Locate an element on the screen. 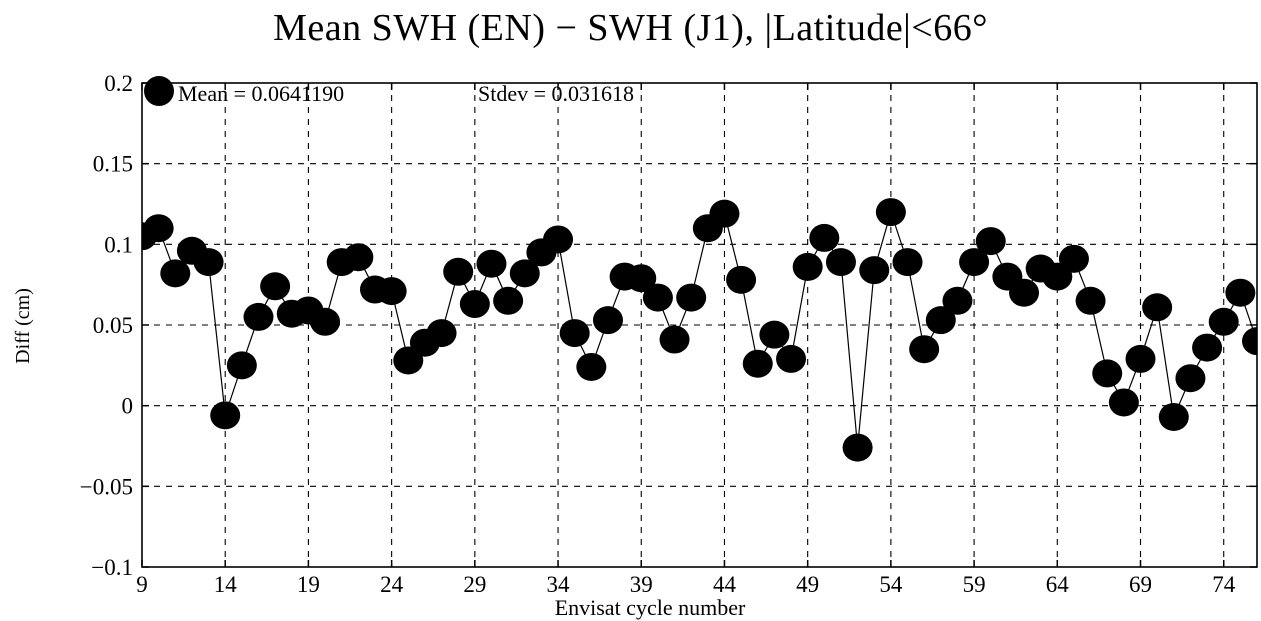  x-tick-label: 49 is located at coordinates (807, 584).